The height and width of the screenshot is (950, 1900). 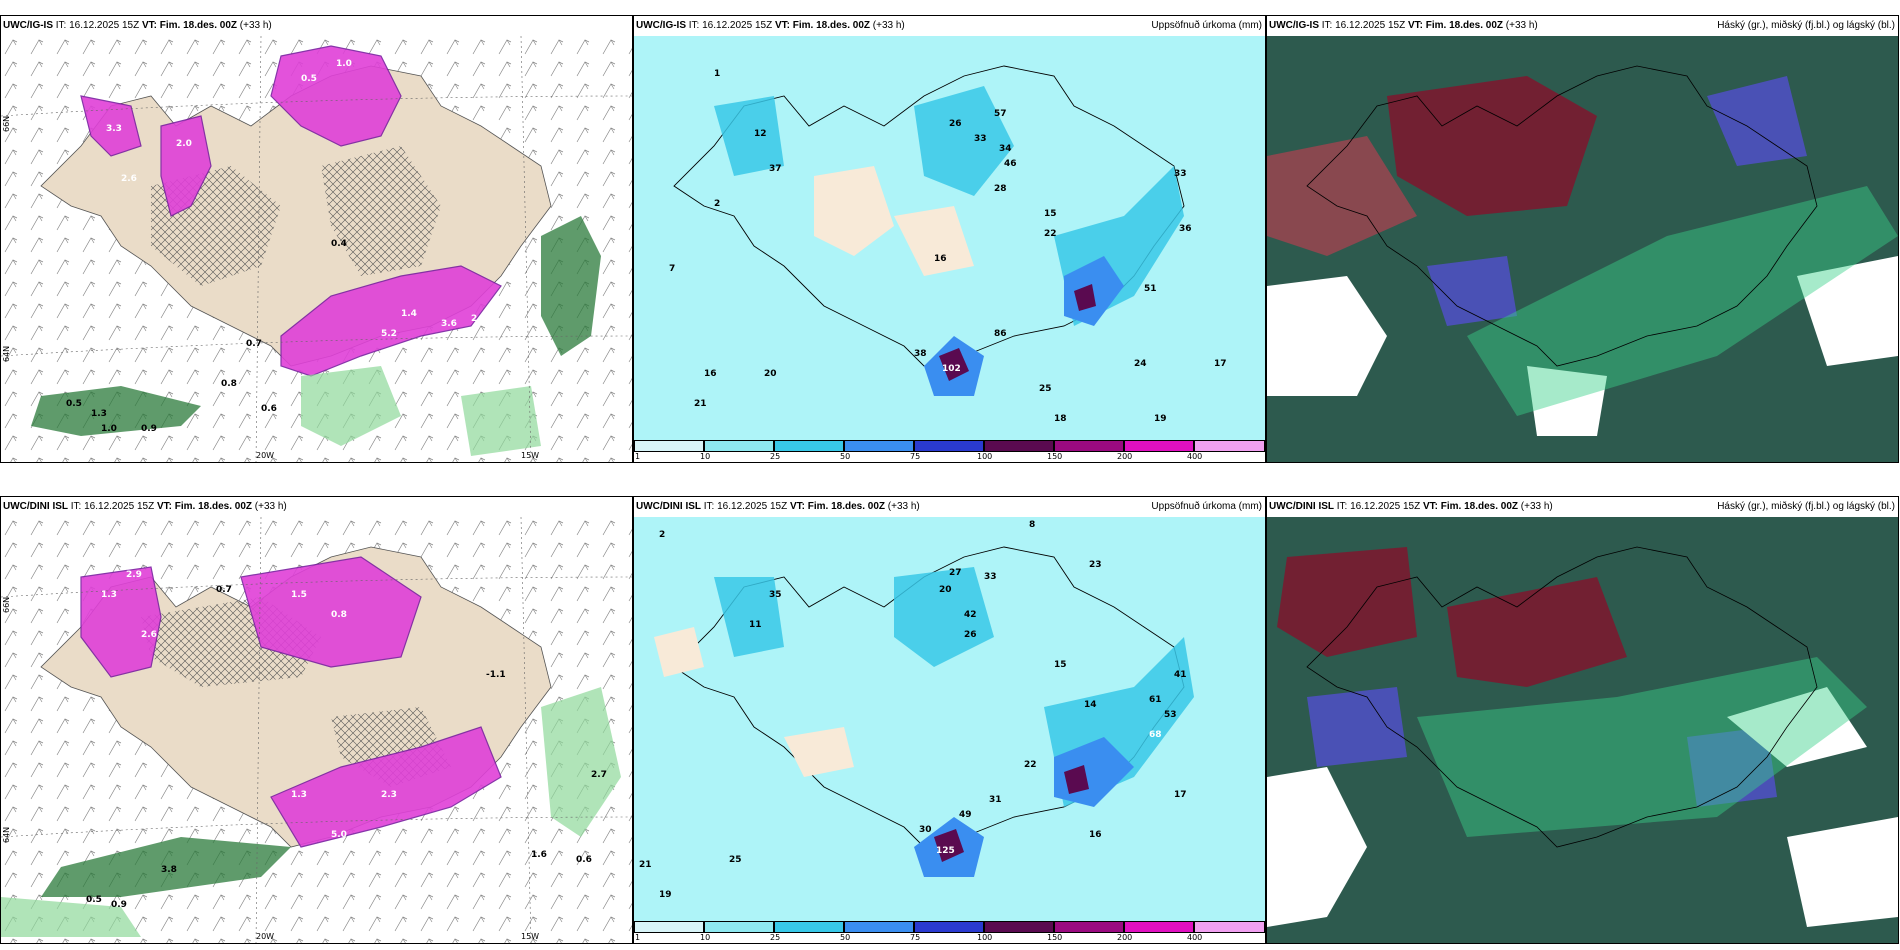 I want to click on lat-label: 66N, so click(x=6, y=124).